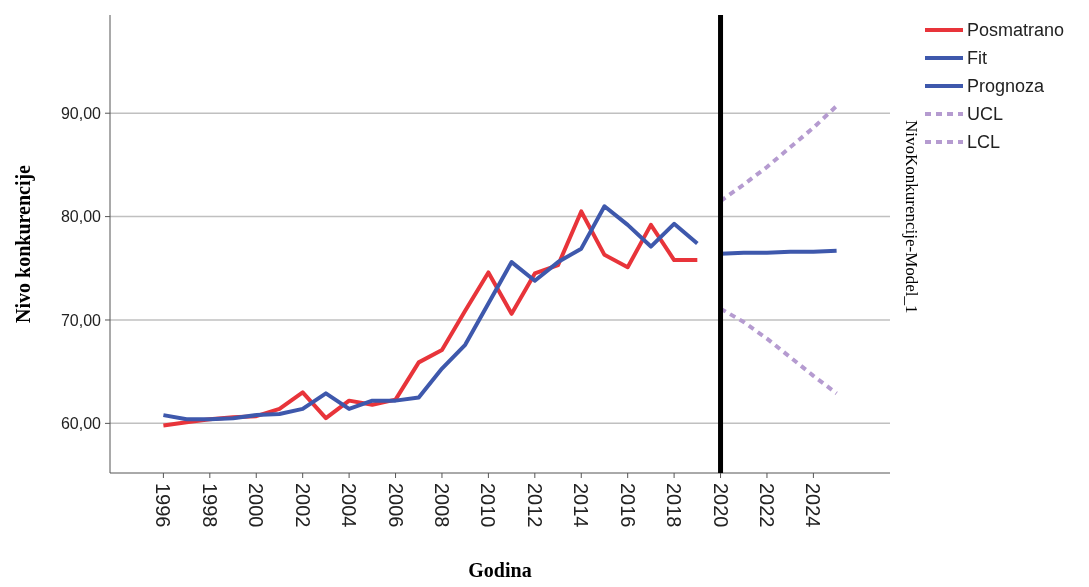 The width and height of the screenshot is (1089, 587). Describe the element at coordinates (674, 505) in the screenshot. I see `x-tick-label: 2018` at that location.